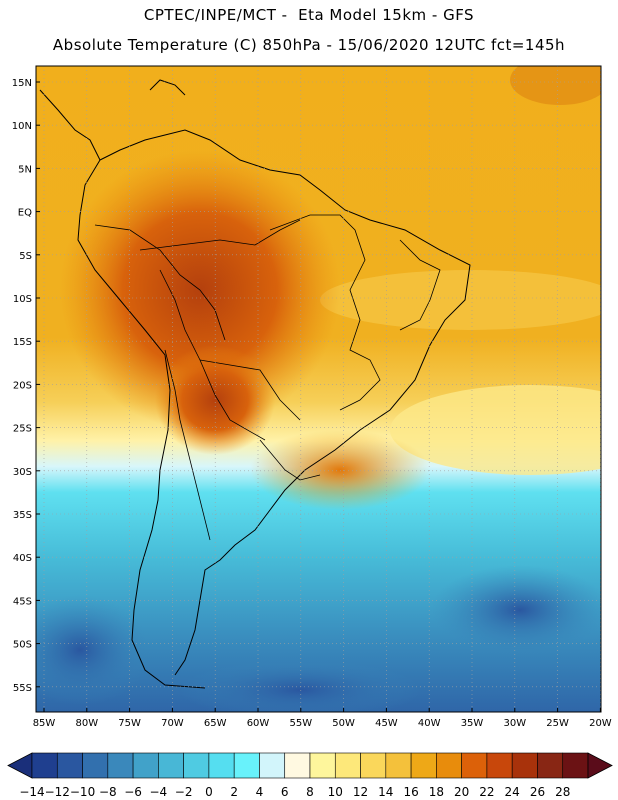 This screenshot has height=800, width=618. What do you see at coordinates (300, 723) in the screenshot?
I see `lon-label: 55W` at bounding box center [300, 723].